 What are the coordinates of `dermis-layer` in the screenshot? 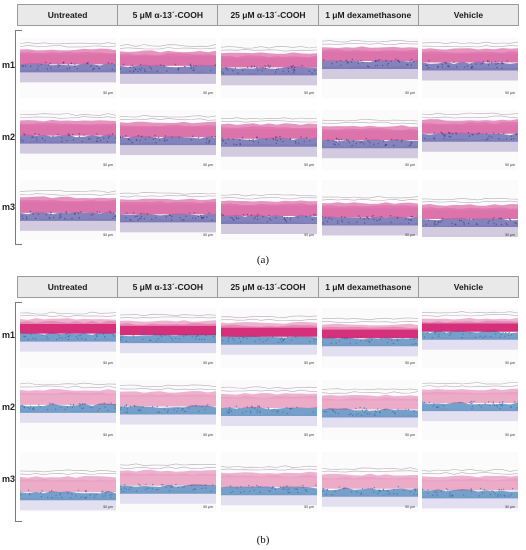 It's located at (68, 147).